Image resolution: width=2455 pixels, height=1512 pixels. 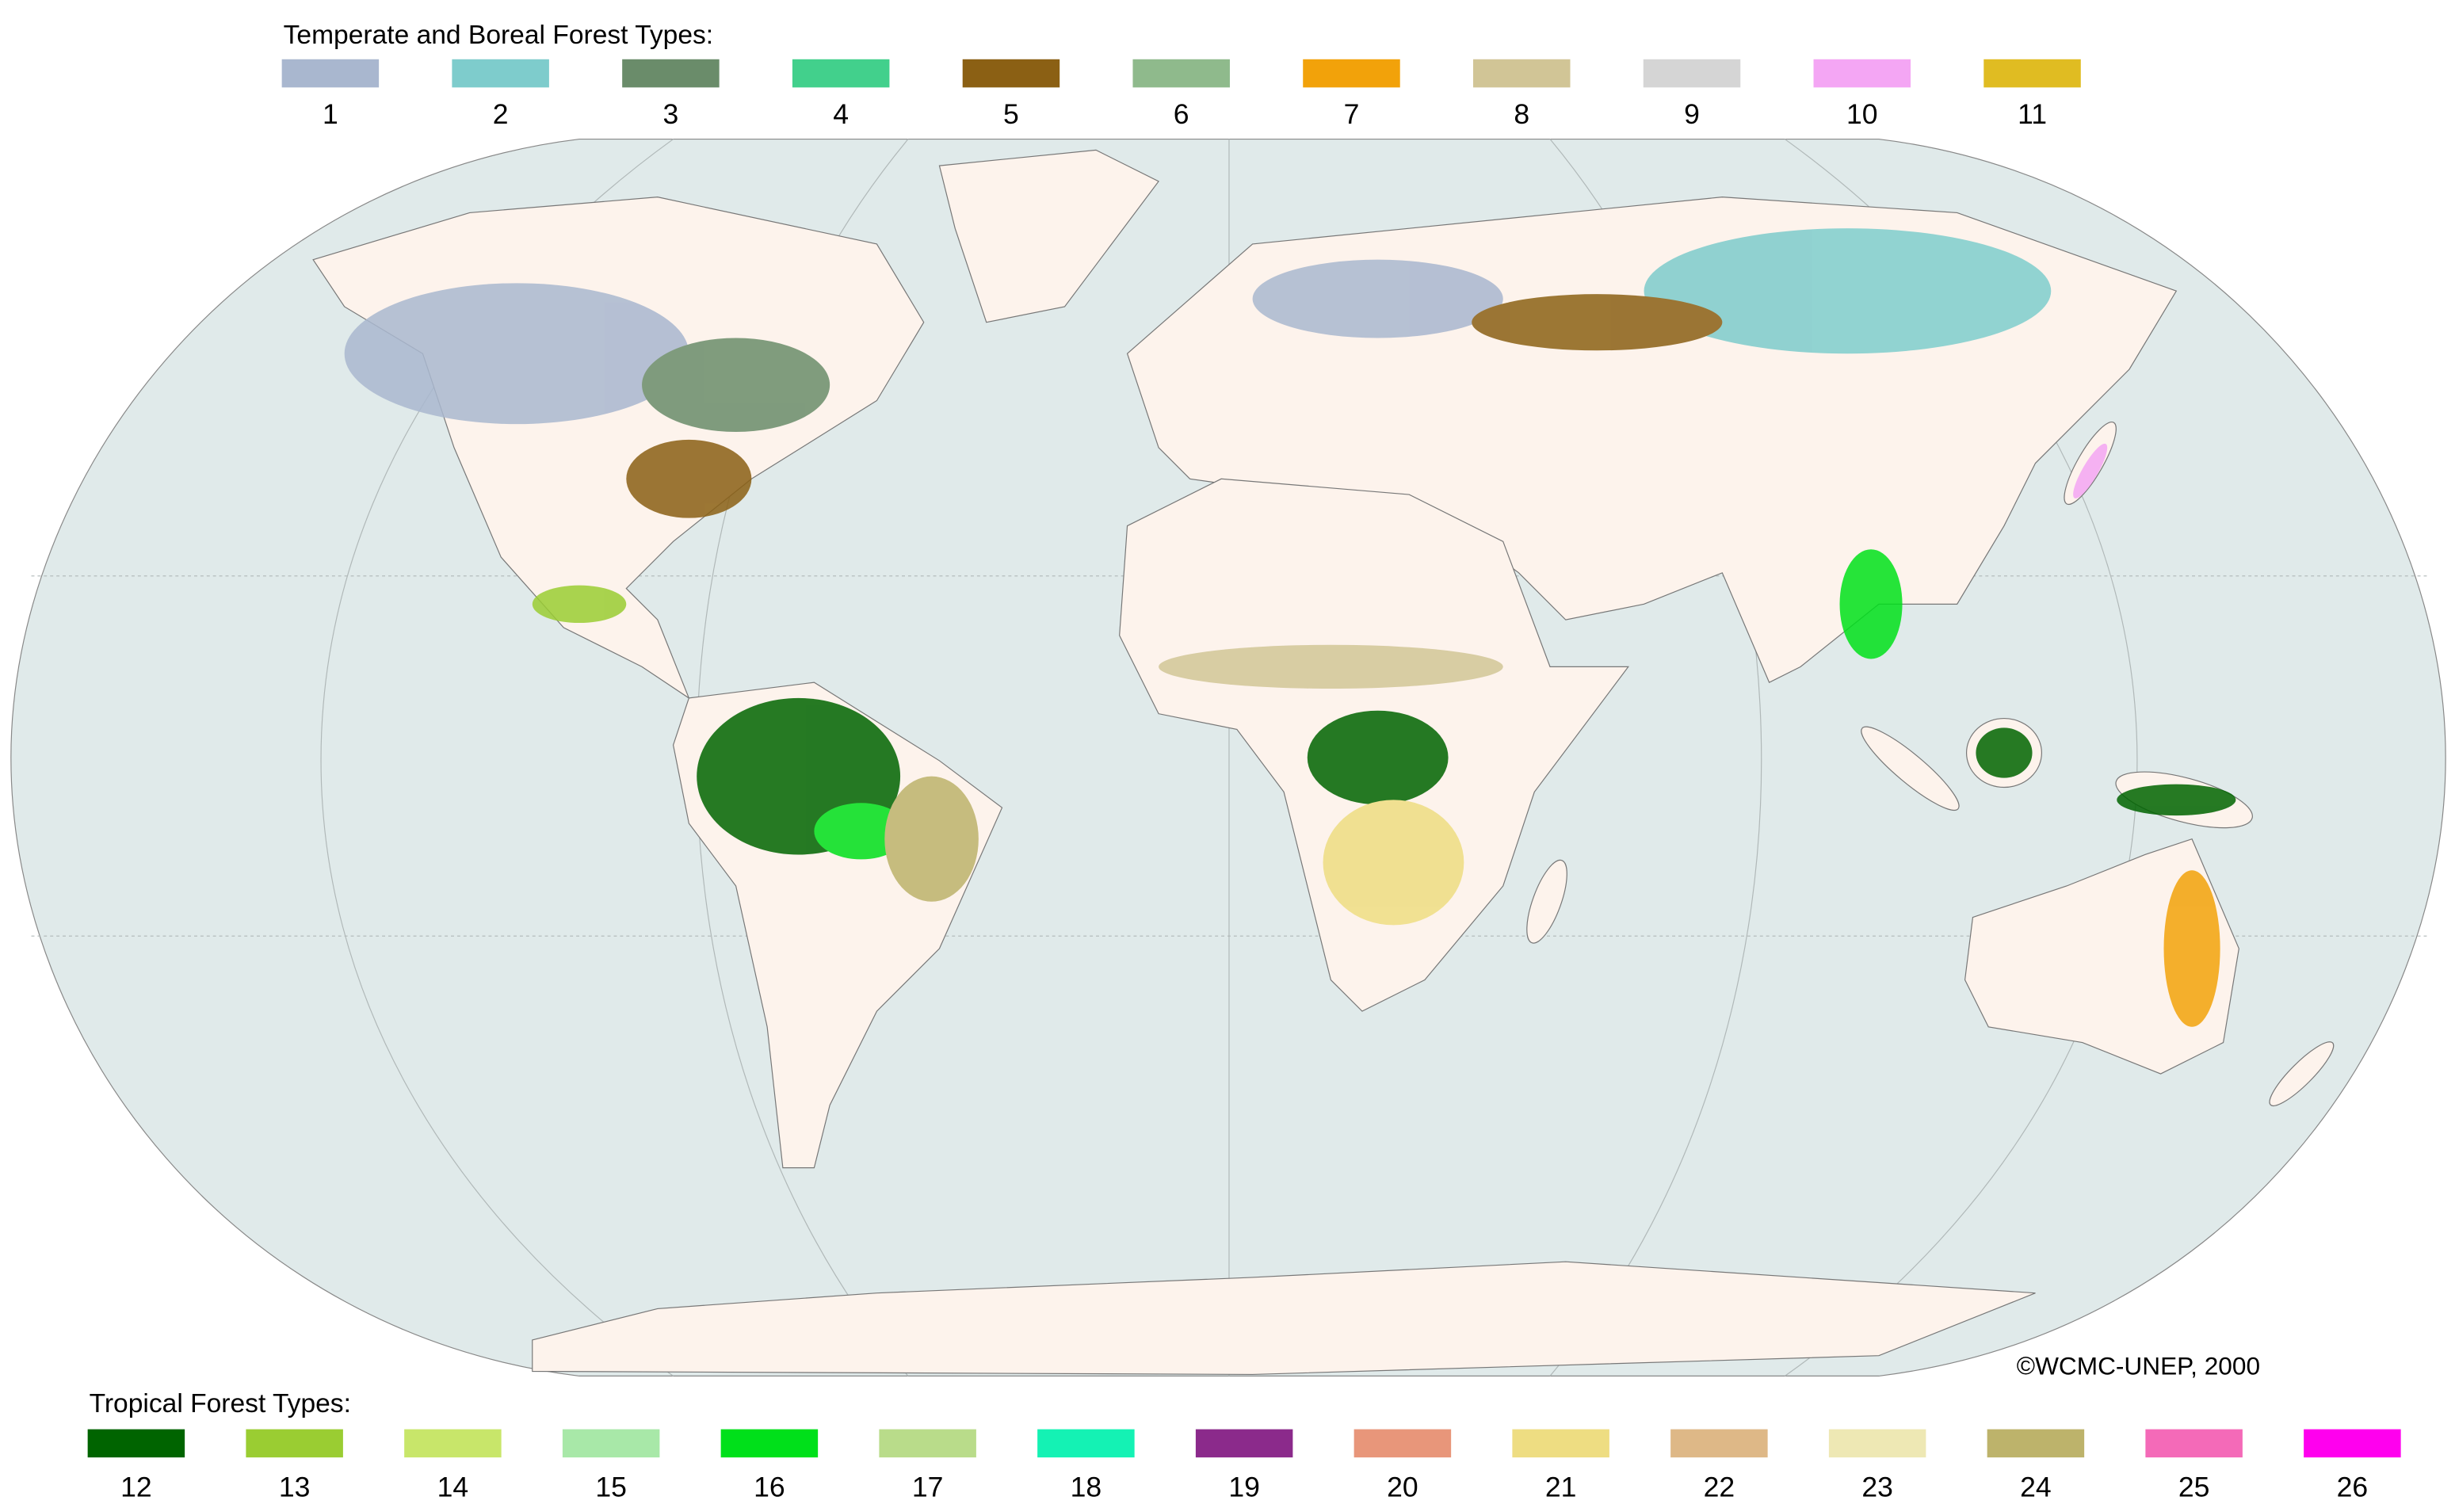 What do you see at coordinates (1719, 1487) in the screenshot?
I see `legend-label: 22` at bounding box center [1719, 1487].